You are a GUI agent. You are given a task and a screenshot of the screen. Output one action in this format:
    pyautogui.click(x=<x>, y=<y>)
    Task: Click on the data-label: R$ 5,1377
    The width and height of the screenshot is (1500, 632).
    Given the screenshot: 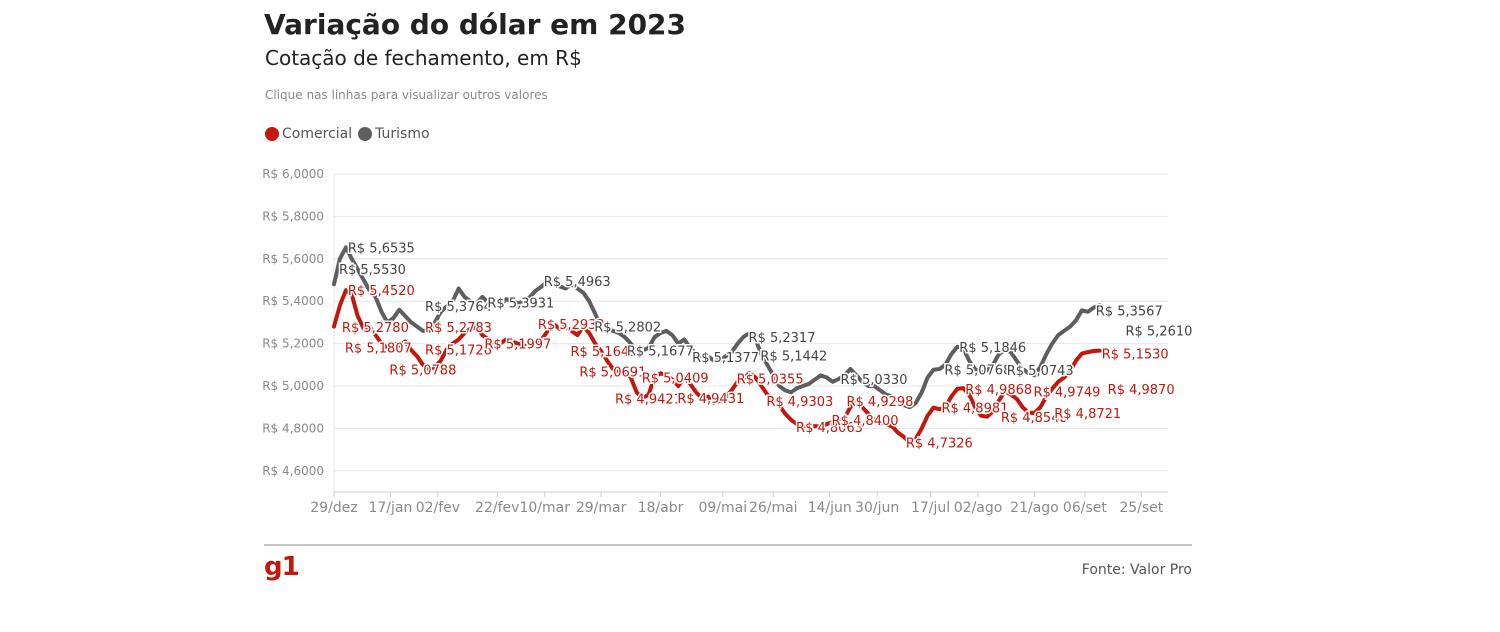 What is the action you would take?
    pyautogui.click(x=725, y=358)
    